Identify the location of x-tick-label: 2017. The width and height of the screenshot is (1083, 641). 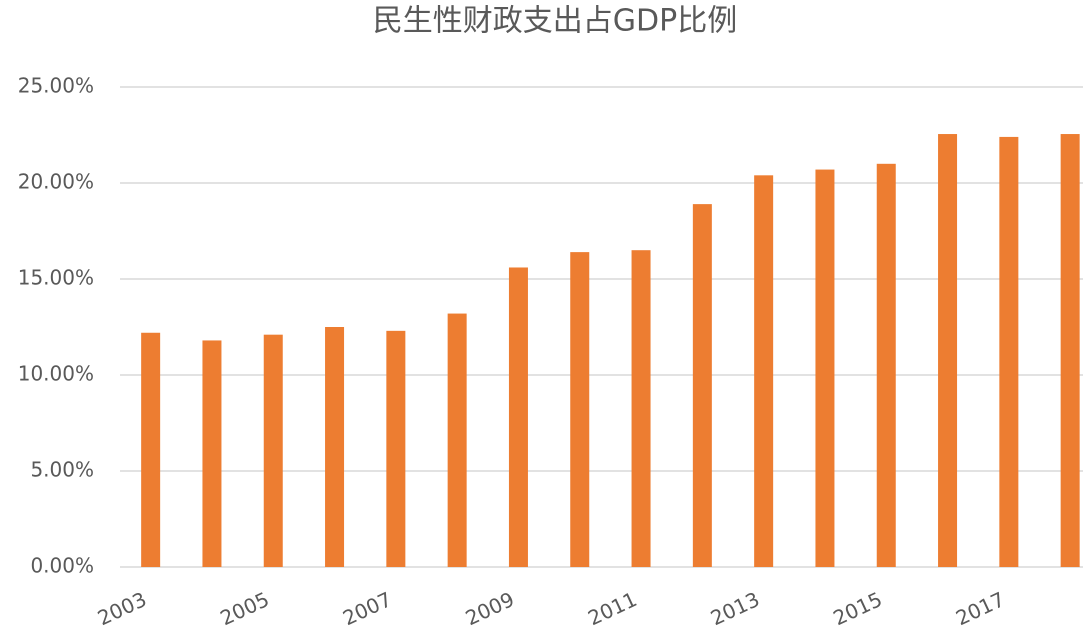
(980, 608).